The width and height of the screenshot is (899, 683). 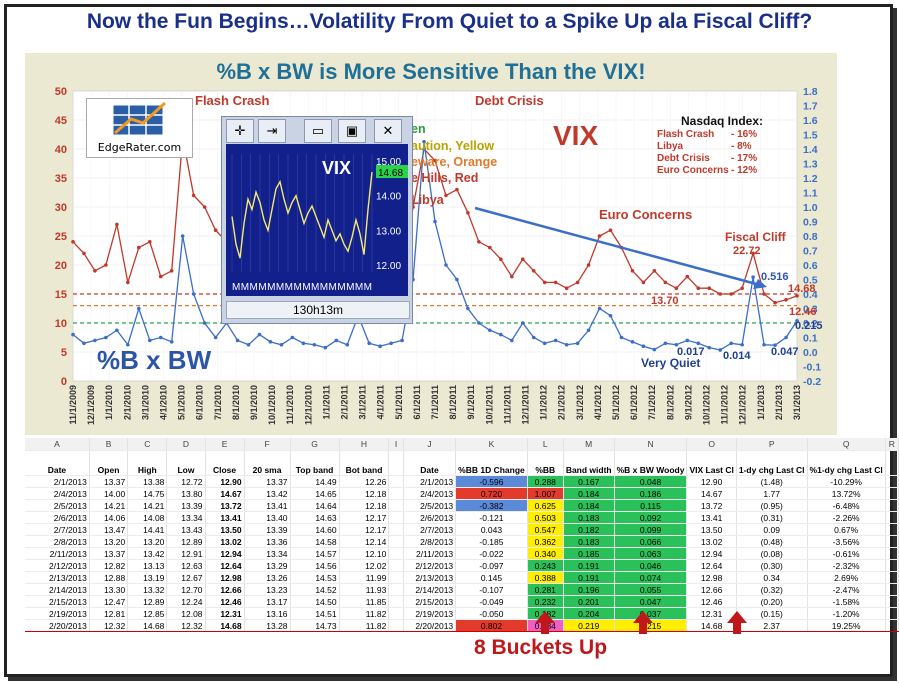 What do you see at coordinates (186, 505) in the screenshot?
I see `table-cell: 13.39` at bounding box center [186, 505].